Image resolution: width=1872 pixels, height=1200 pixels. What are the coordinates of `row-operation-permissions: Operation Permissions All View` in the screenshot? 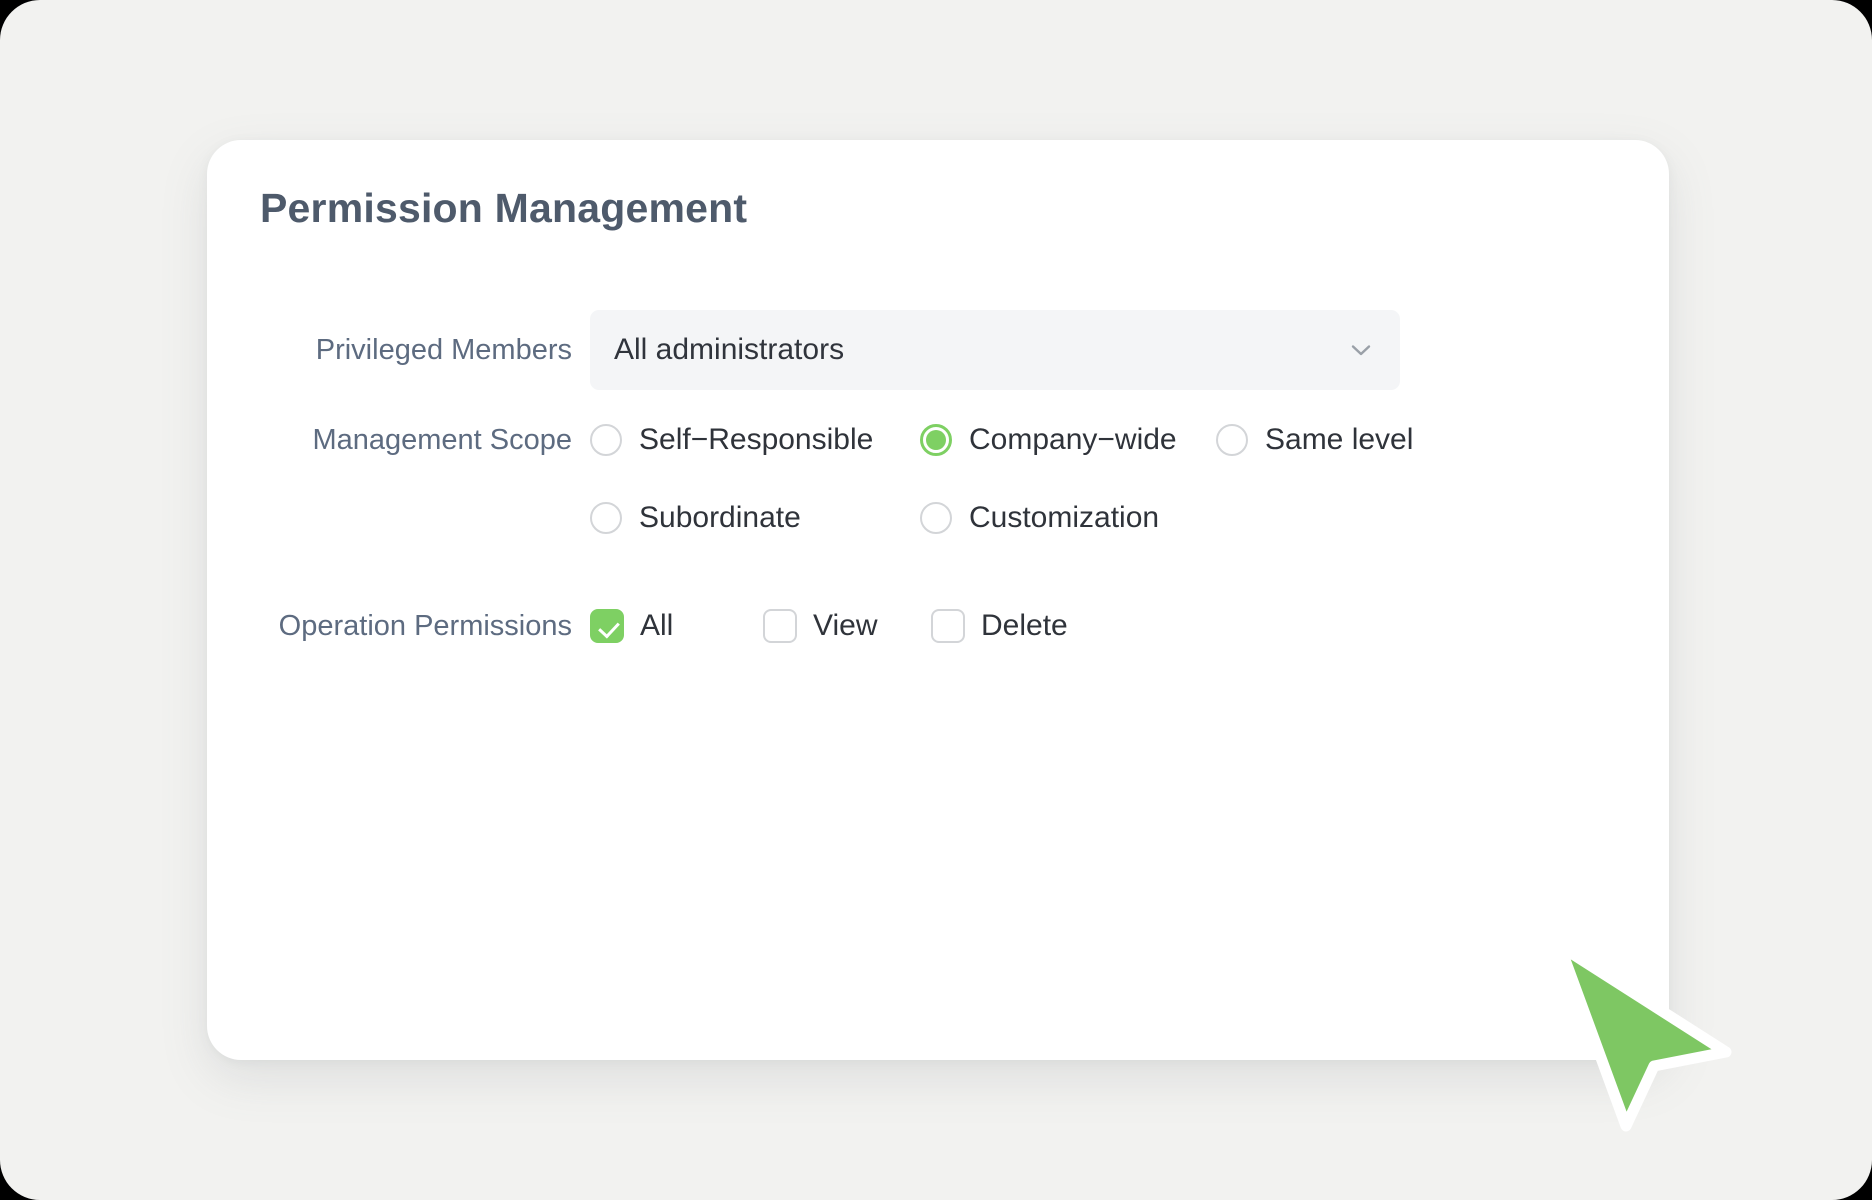 It's located at (938, 626).